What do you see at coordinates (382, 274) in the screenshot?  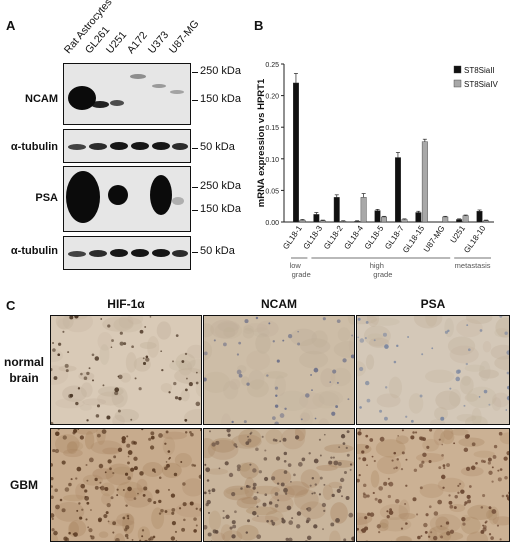 I see `group-label-1-1: grade` at bounding box center [382, 274].